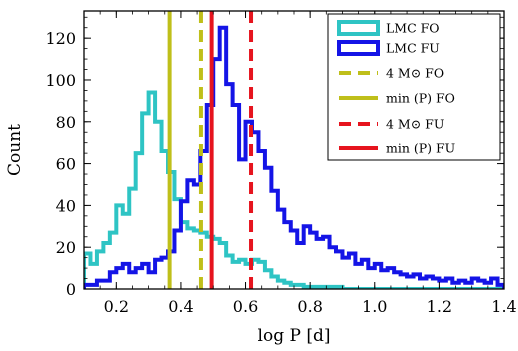  Describe the element at coordinates (374, 306) in the screenshot. I see `x-tick-label: 1.0` at that location.